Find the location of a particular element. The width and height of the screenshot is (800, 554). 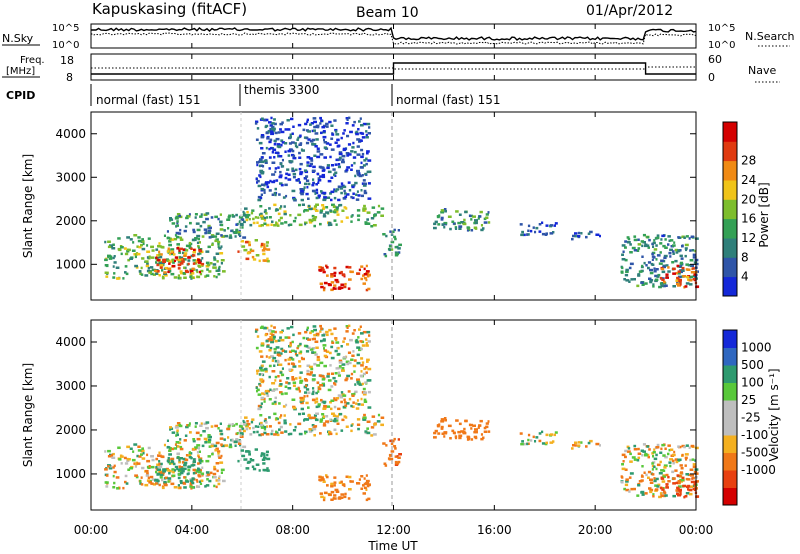

power-colorbar-label: Power [dB] is located at coordinates (764, 214).